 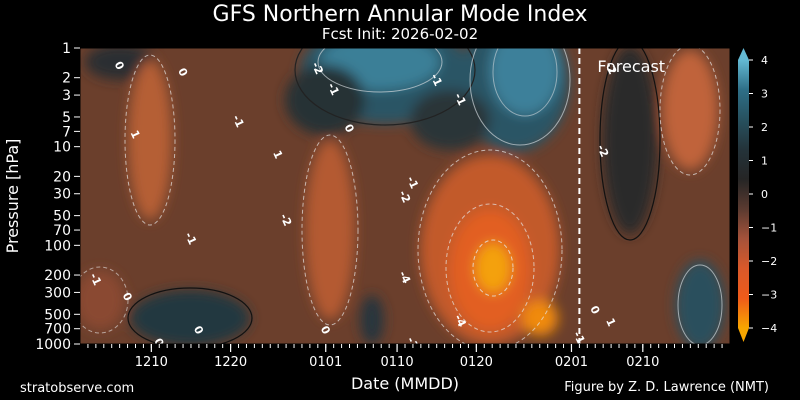 What do you see at coordinates (57, 276) in the screenshot?
I see `y-tick-label: 200` at bounding box center [57, 276].